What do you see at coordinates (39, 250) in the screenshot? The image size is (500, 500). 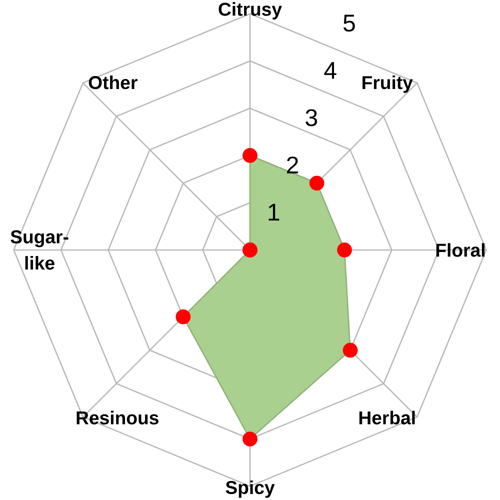 I see `spoke-label: Sugar-like` at bounding box center [39, 250].